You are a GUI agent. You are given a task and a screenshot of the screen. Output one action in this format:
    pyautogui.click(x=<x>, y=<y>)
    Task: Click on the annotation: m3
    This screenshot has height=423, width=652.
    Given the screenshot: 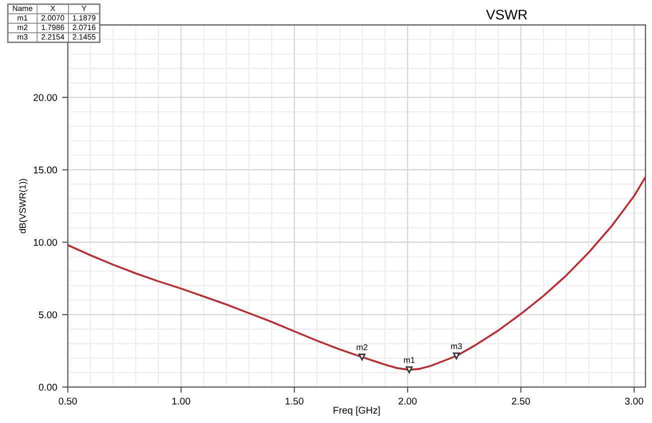 What is the action you would take?
    pyautogui.click(x=456, y=346)
    